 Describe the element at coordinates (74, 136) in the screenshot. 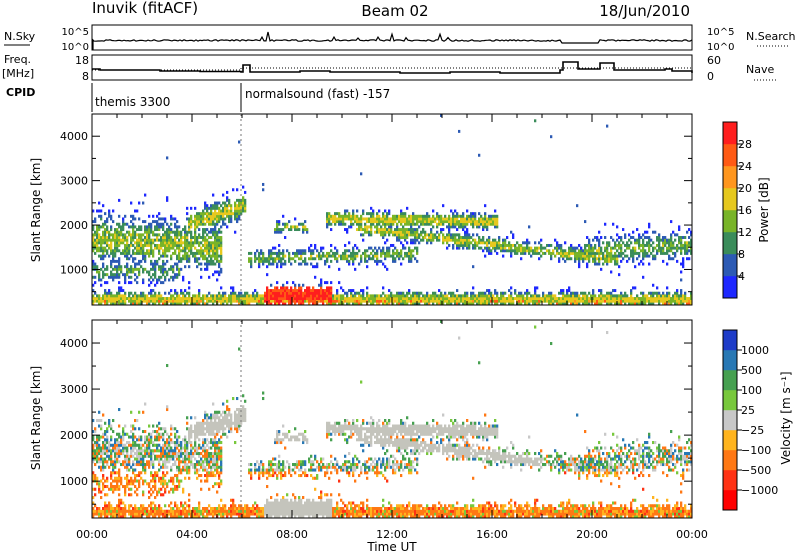

I see `y-tick-label: 4000` at that location.